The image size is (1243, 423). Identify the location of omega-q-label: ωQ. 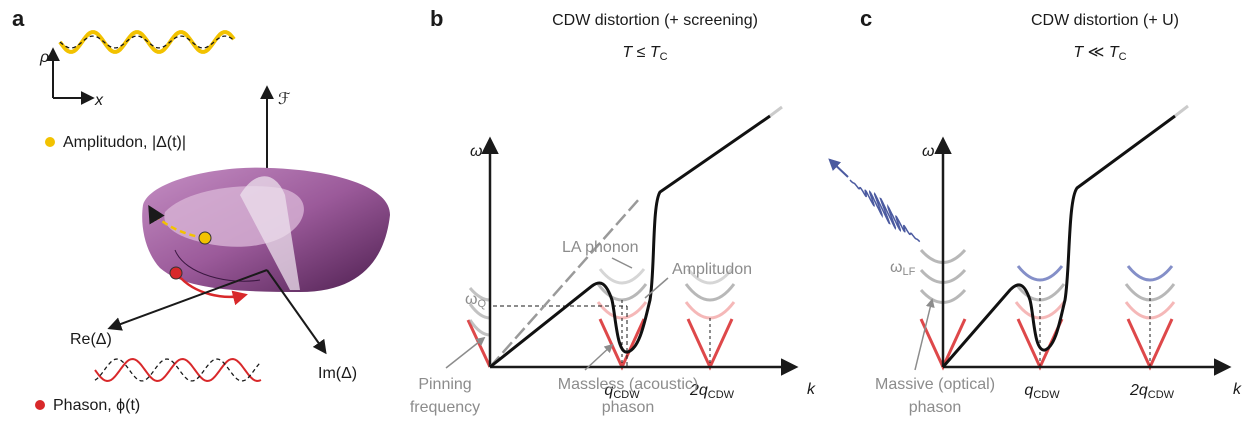
(476, 300).